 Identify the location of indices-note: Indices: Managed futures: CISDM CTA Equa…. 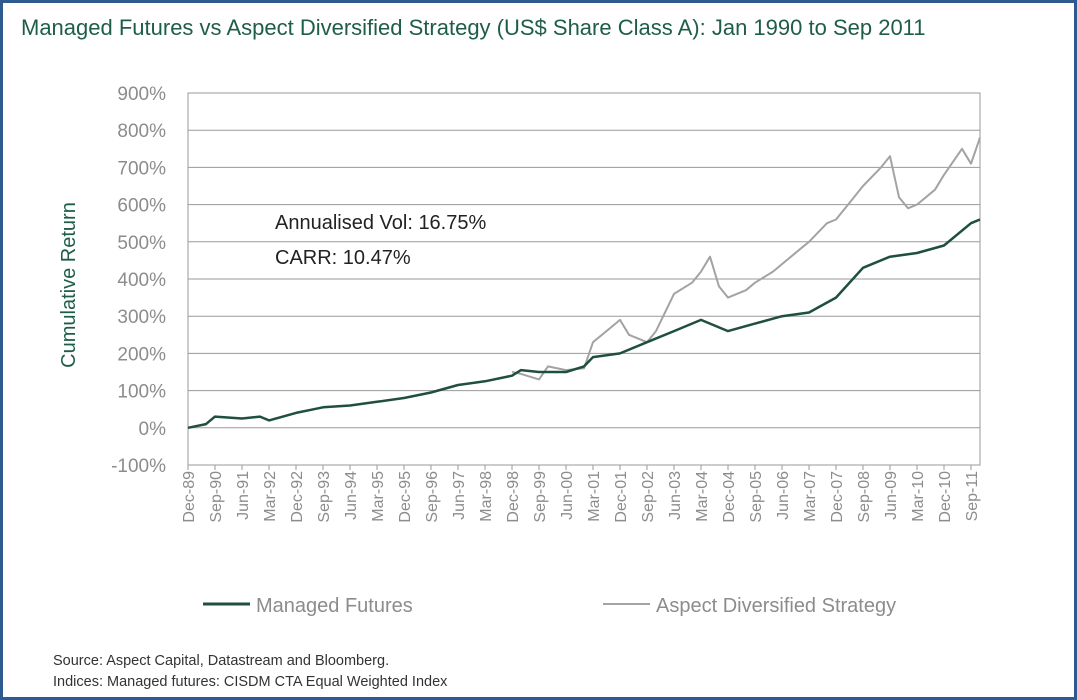
(250, 682).